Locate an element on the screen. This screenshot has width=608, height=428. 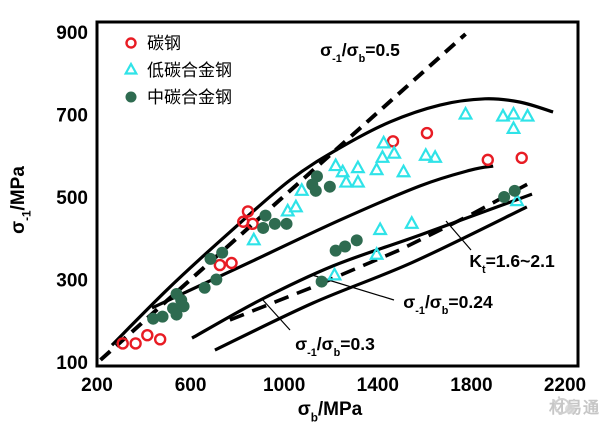
y-axis-title: σ-1/MPa is located at coordinates (20, 200).